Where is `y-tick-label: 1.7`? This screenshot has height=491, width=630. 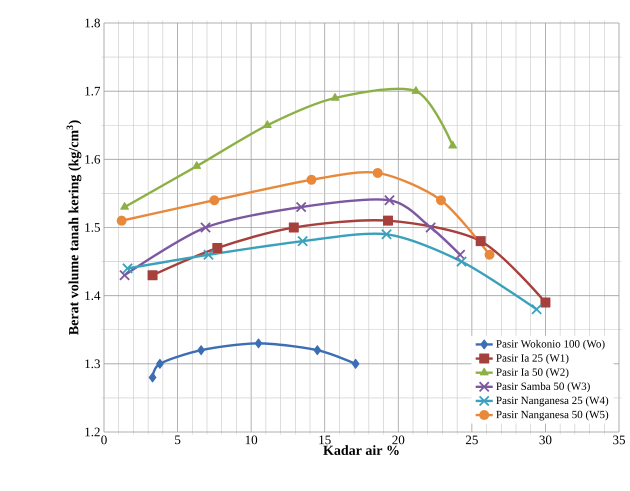
y-tick-label: 1.7 is located at coordinates (92, 91).